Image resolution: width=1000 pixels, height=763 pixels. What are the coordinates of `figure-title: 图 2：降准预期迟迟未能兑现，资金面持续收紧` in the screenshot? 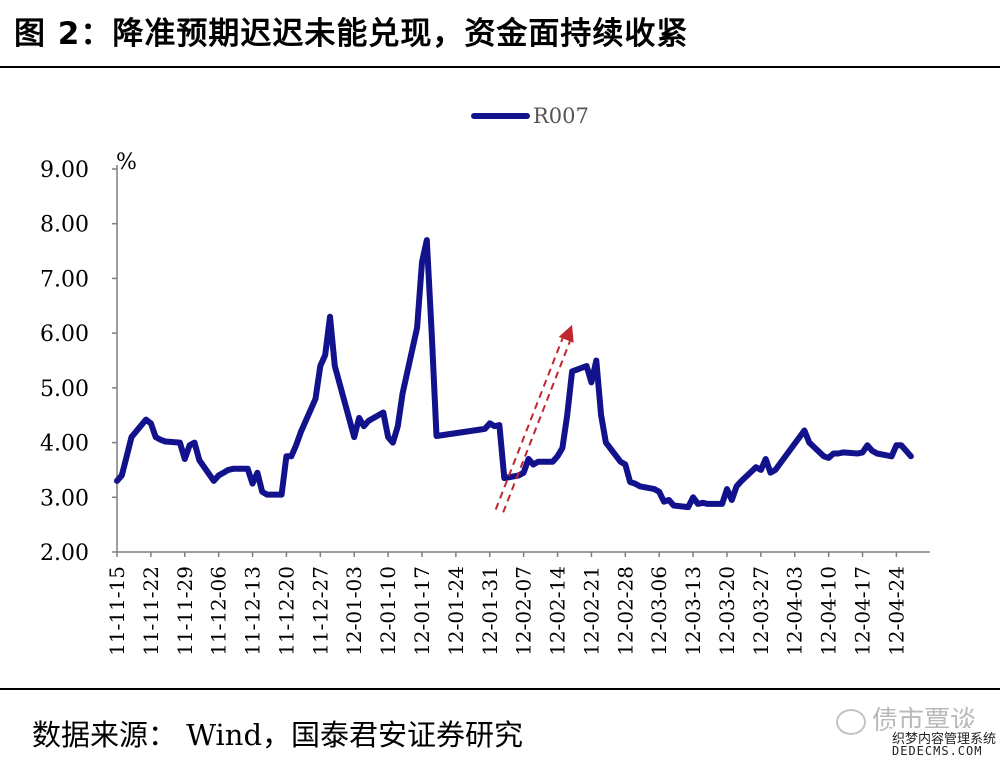 It's located at (351, 34).